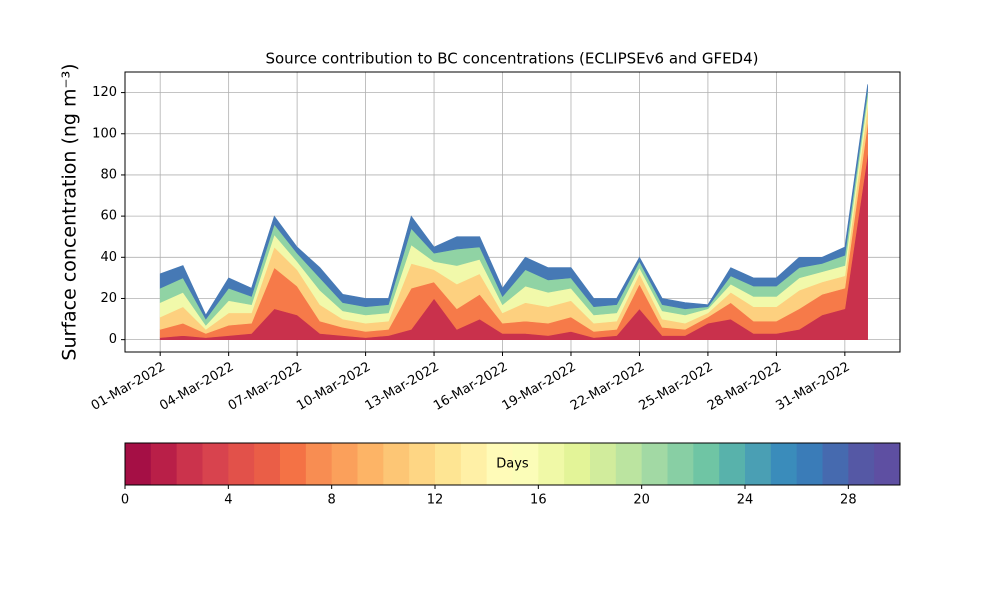 The image size is (1000, 600). What do you see at coordinates (744, 387) in the screenshot?
I see `x-tick-label: 28-Mar-2022` at bounding box center [744, 387].